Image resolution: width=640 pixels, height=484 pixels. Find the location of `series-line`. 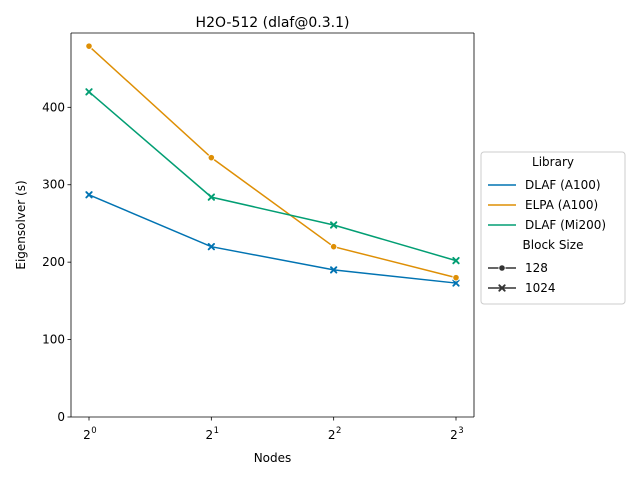

series-line is located at coordinates (272, 239).